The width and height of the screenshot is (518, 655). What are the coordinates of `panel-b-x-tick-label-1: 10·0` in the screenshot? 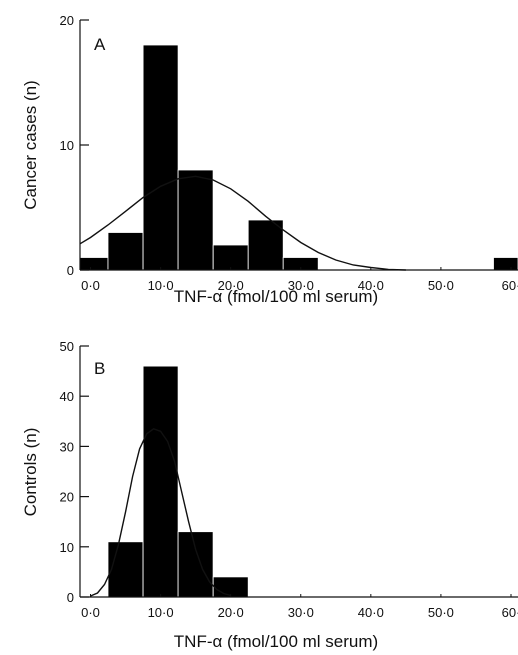 It's located at (161, 612).